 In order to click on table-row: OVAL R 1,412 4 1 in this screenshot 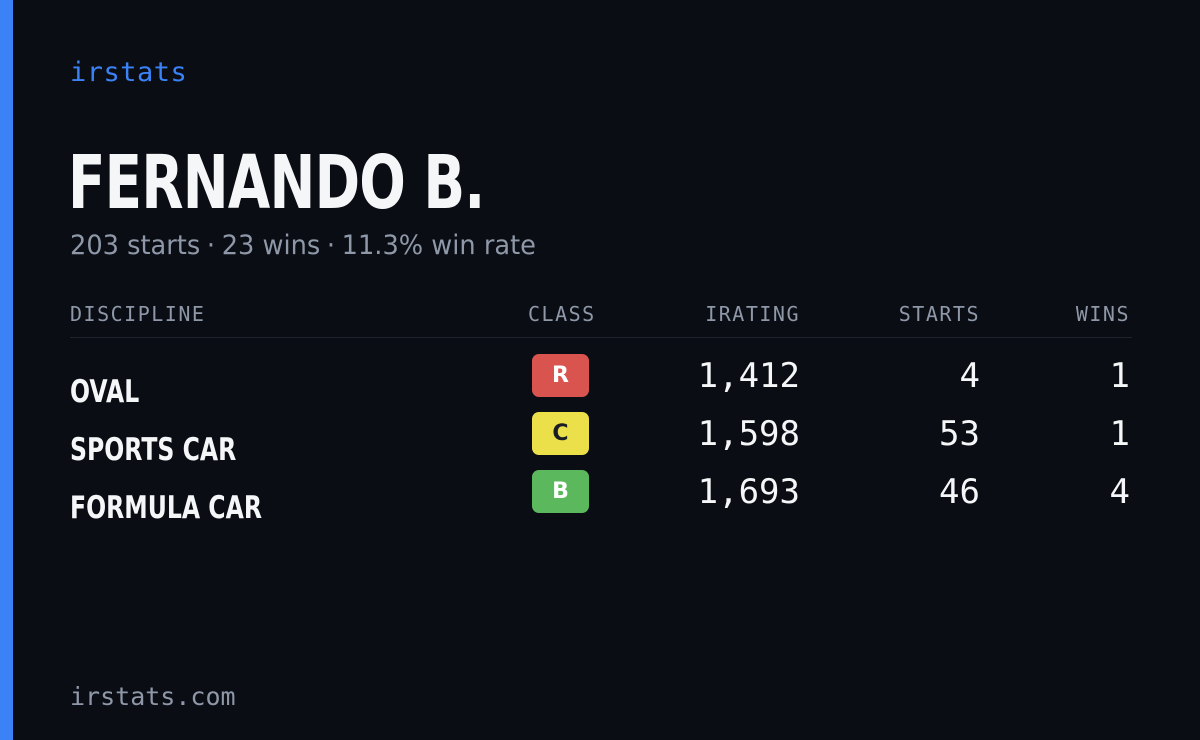, I will do `click(600, 383)`.